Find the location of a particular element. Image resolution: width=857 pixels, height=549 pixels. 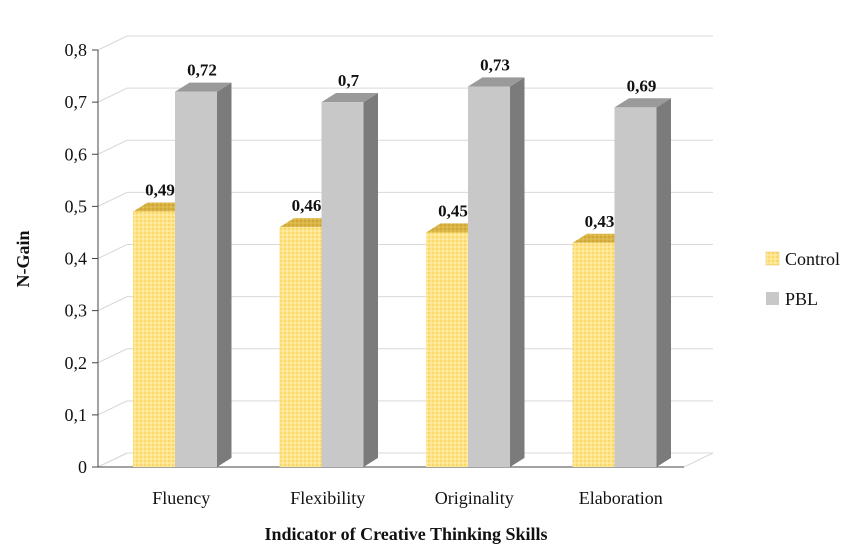

data-label: 0,43 is located at coordinates (600, 221).